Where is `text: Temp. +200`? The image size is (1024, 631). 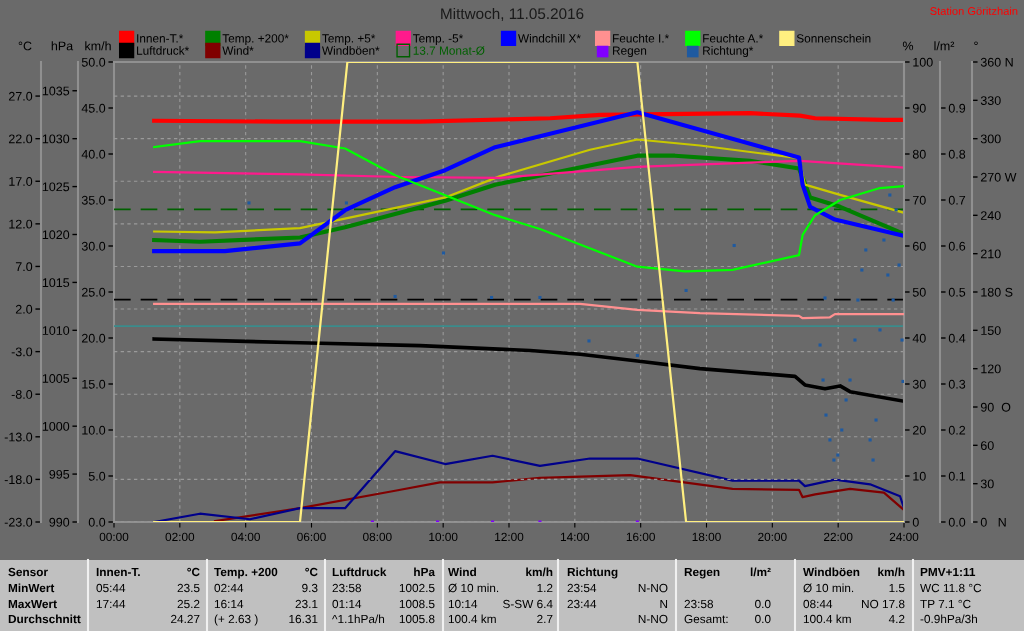
text: Temp. +200 is located at coordinates (246, 573).